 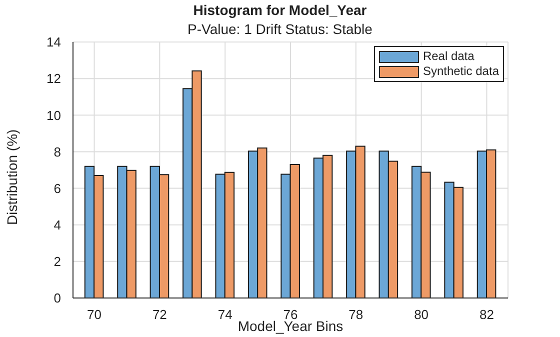 I want to click on legend-label: Real data, so click(x=449, y=56).